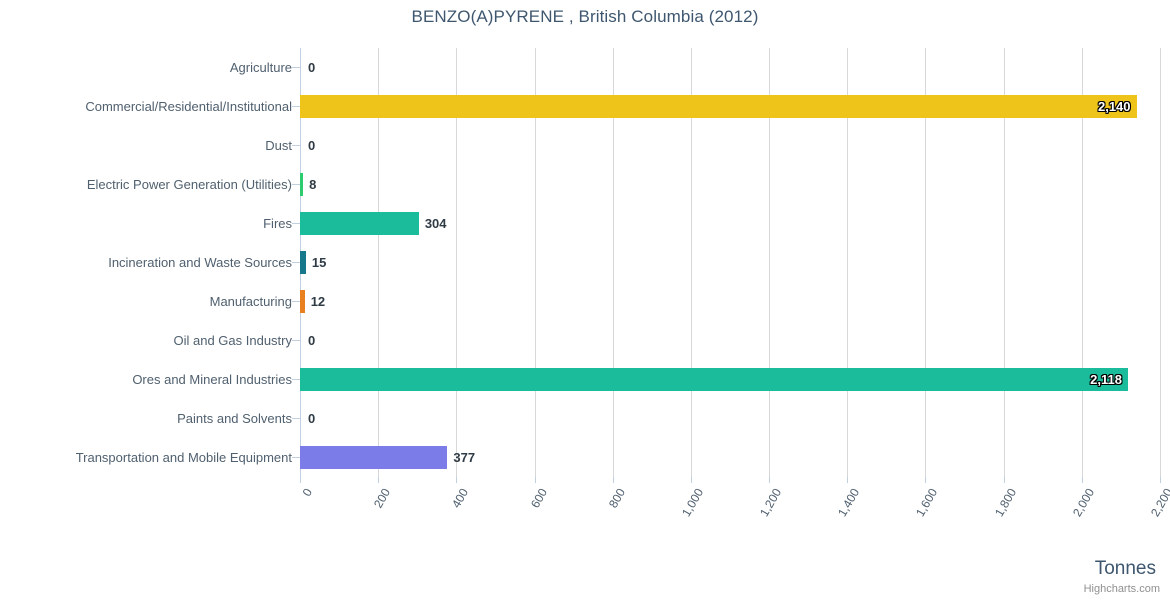 Image resolution: width=1170 pixels, height=600 pixels. I want to click on bar-value-label: 12, so click(318, 301).